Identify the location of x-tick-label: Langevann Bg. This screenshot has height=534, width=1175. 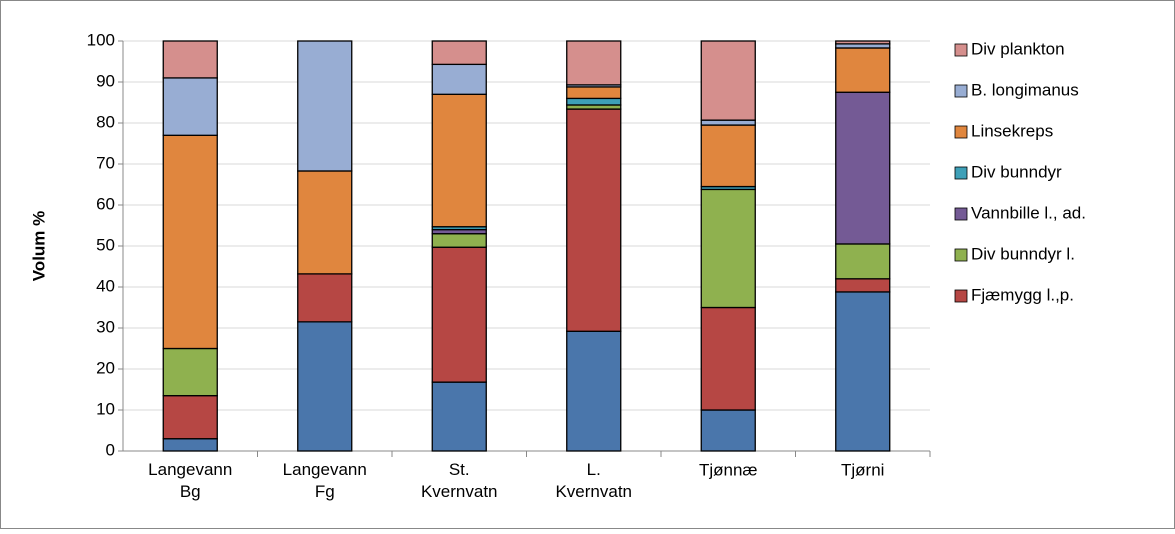
(190, 480).